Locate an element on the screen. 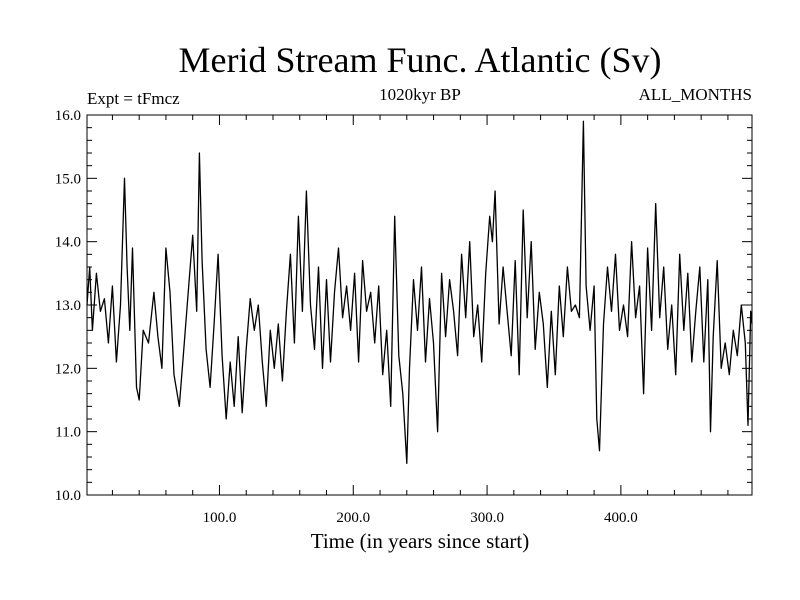  experiment-label: Expt = tFmcz is located at coordinates (133, 98).